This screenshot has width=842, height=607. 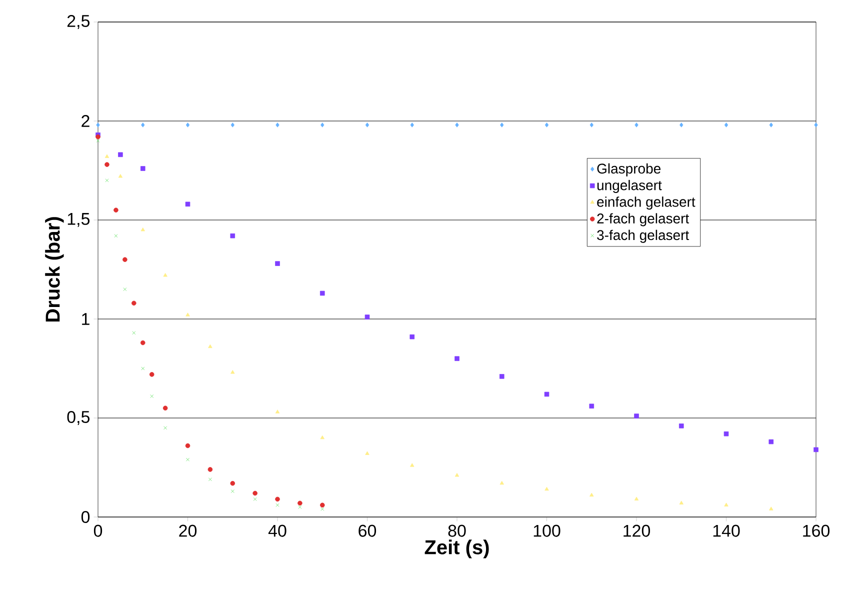 What do you see at coordinates (98, 530) in the screenshot?
I see `x-tick-label: 0` at bounding box center [98, 530].